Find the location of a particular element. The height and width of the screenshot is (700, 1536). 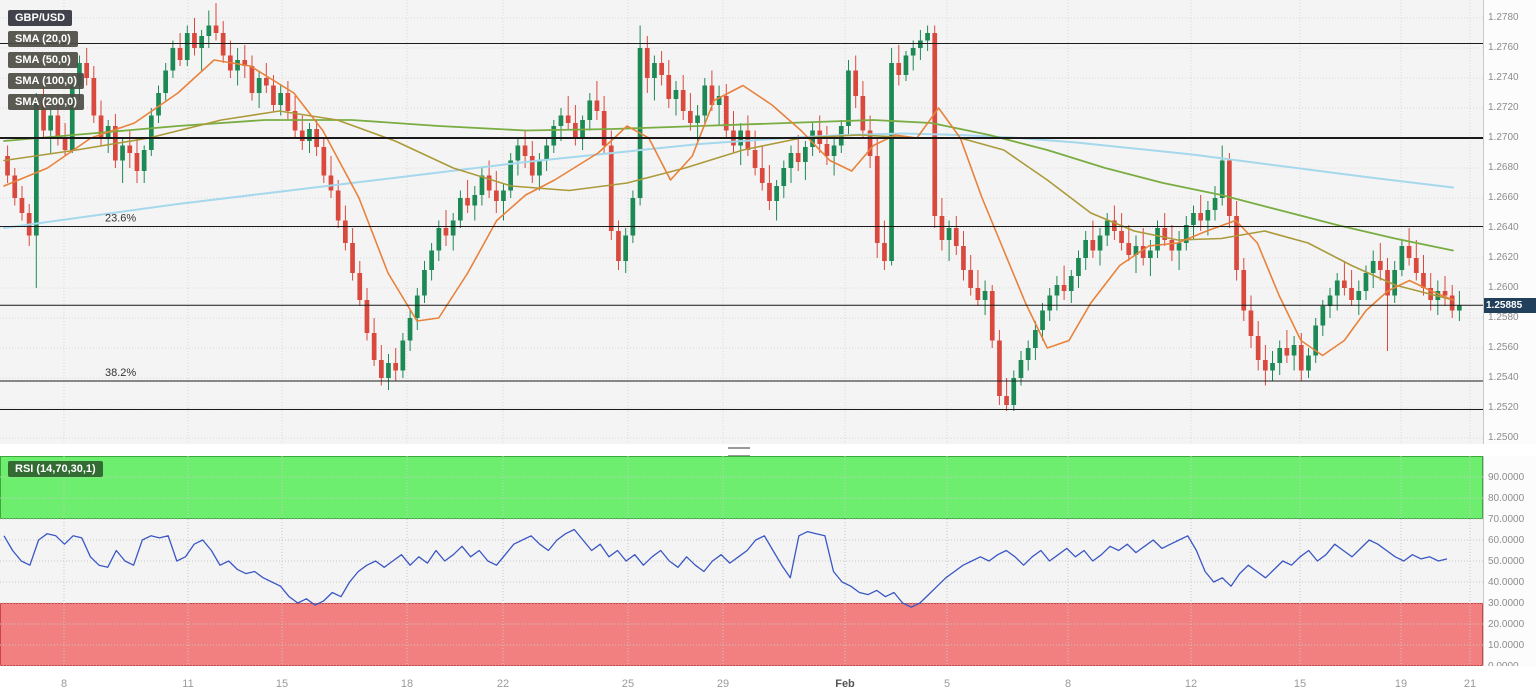

price-tick-label: 1.2580 is located at coordinates (1503, 317).